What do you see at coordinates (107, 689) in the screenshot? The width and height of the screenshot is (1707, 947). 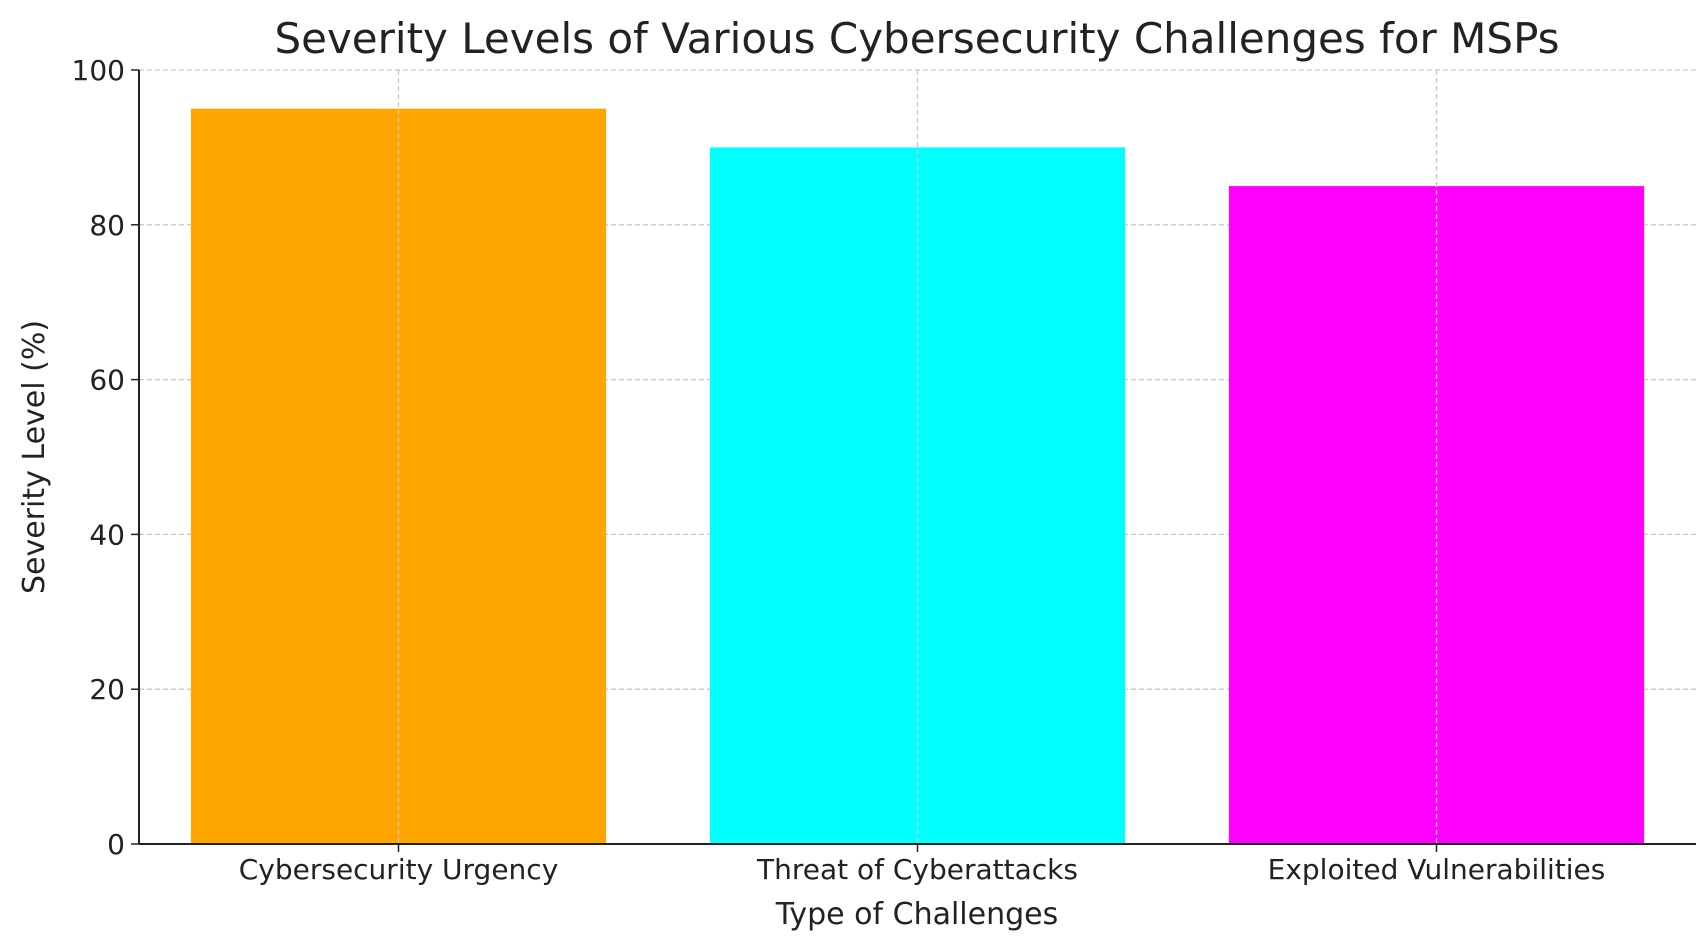 I see `y-tick-label: 20` at bounding box center [107, 689].